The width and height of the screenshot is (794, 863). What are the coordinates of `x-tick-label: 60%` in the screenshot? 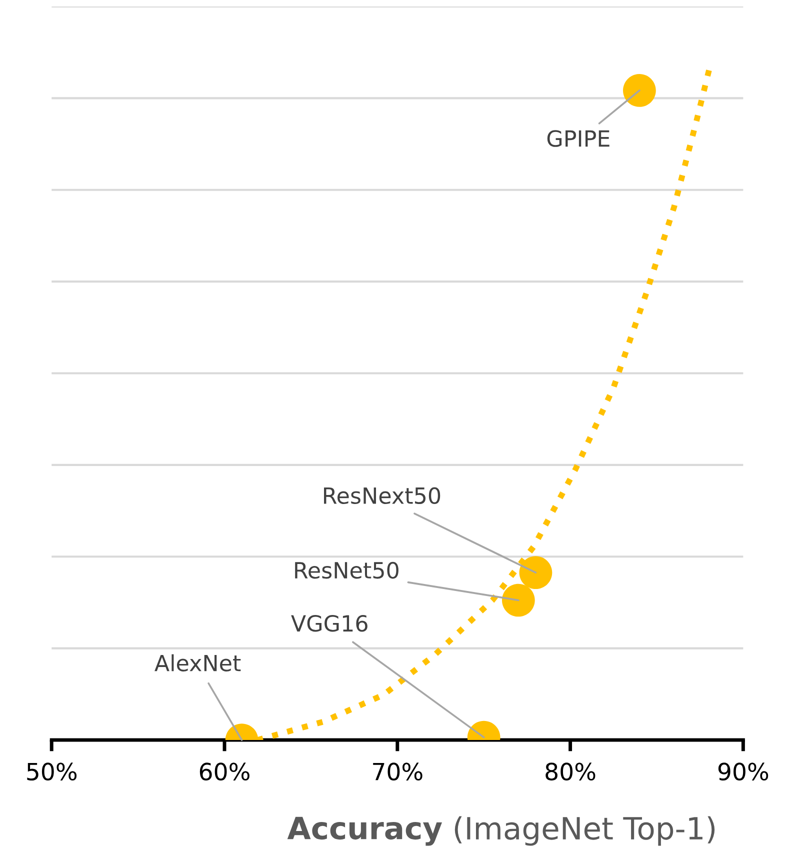 It's located at (225, 771).